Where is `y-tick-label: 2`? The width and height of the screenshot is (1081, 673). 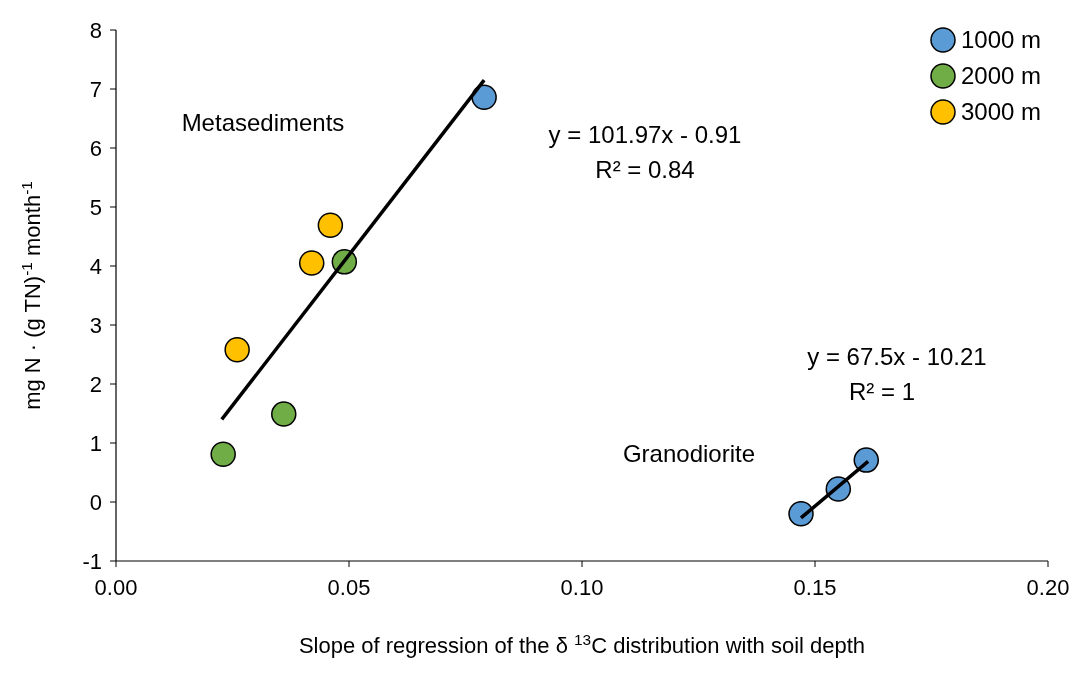
y-tick-label: 2 is located at coordinates (95, 384).